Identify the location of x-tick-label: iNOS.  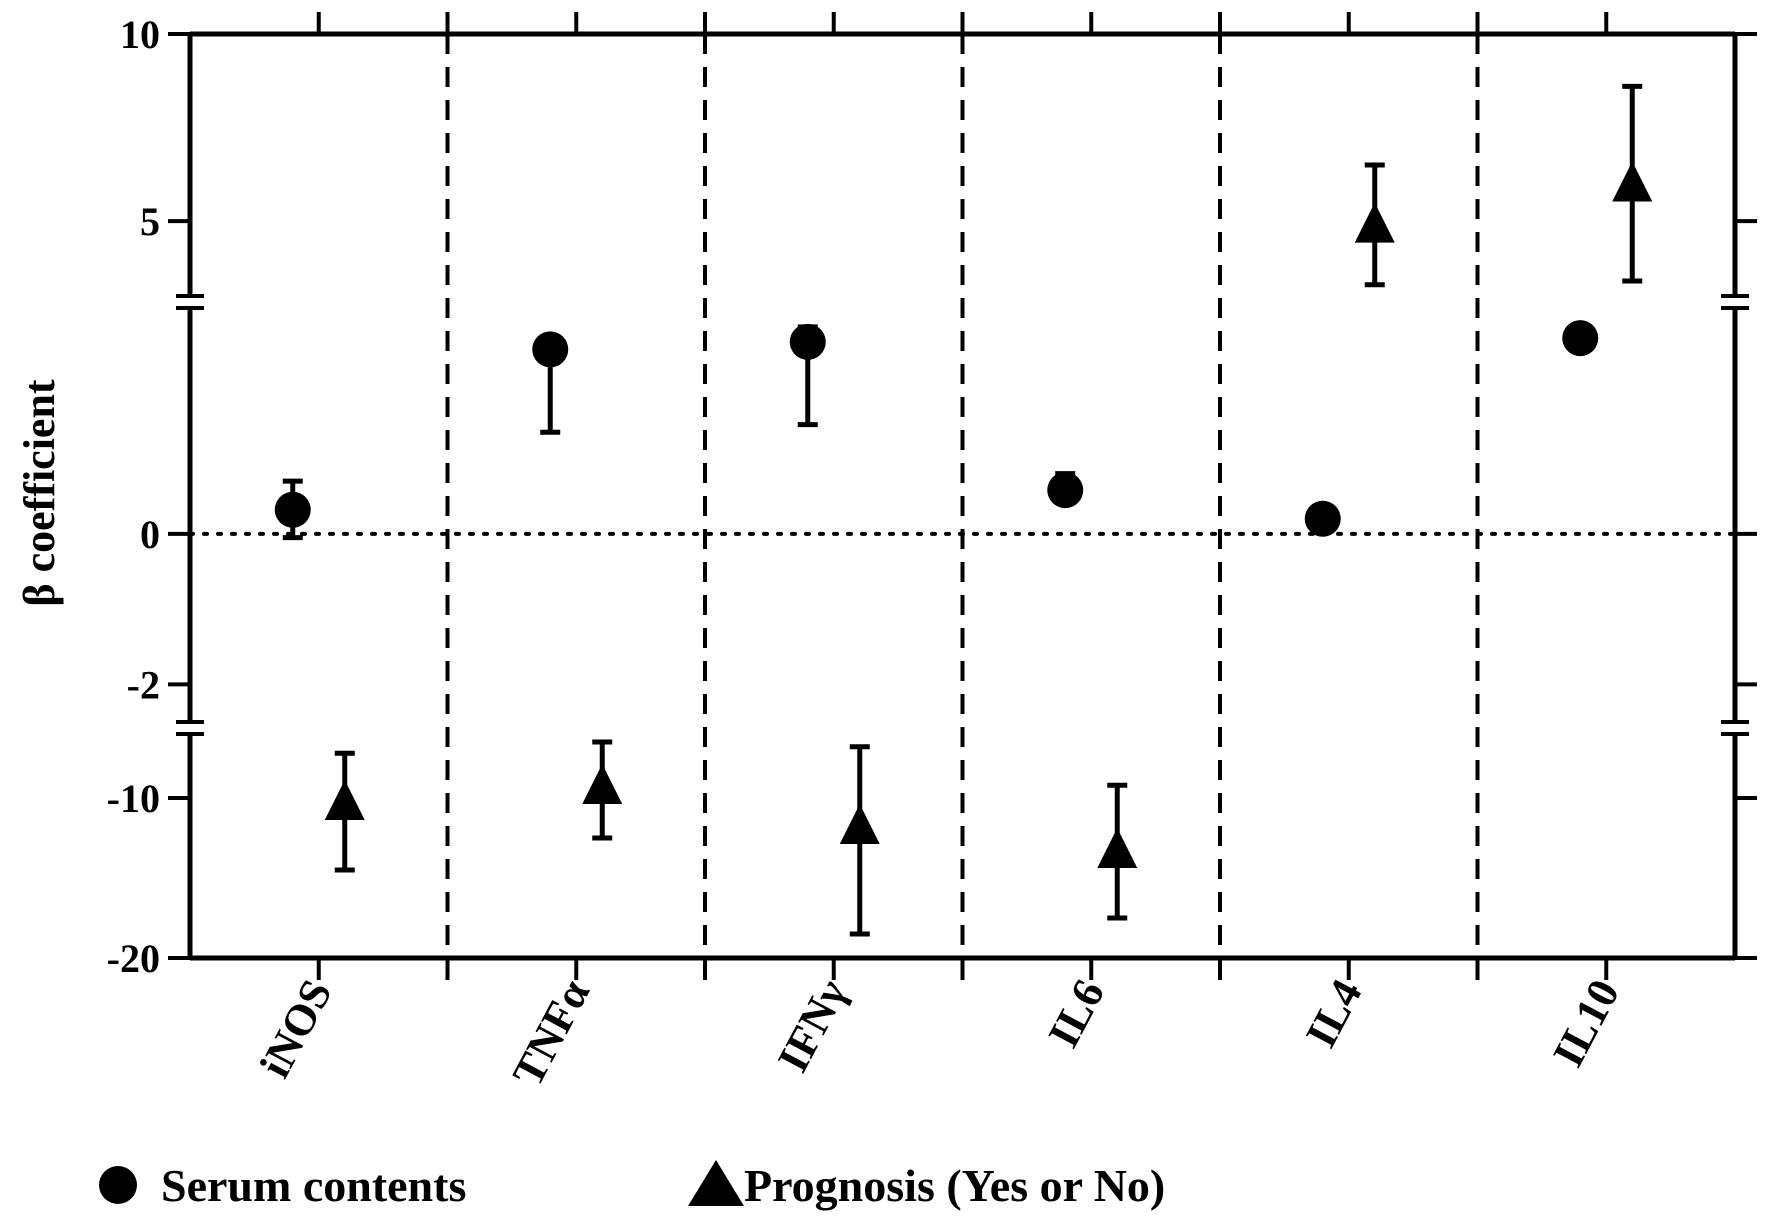
(295, 1029).